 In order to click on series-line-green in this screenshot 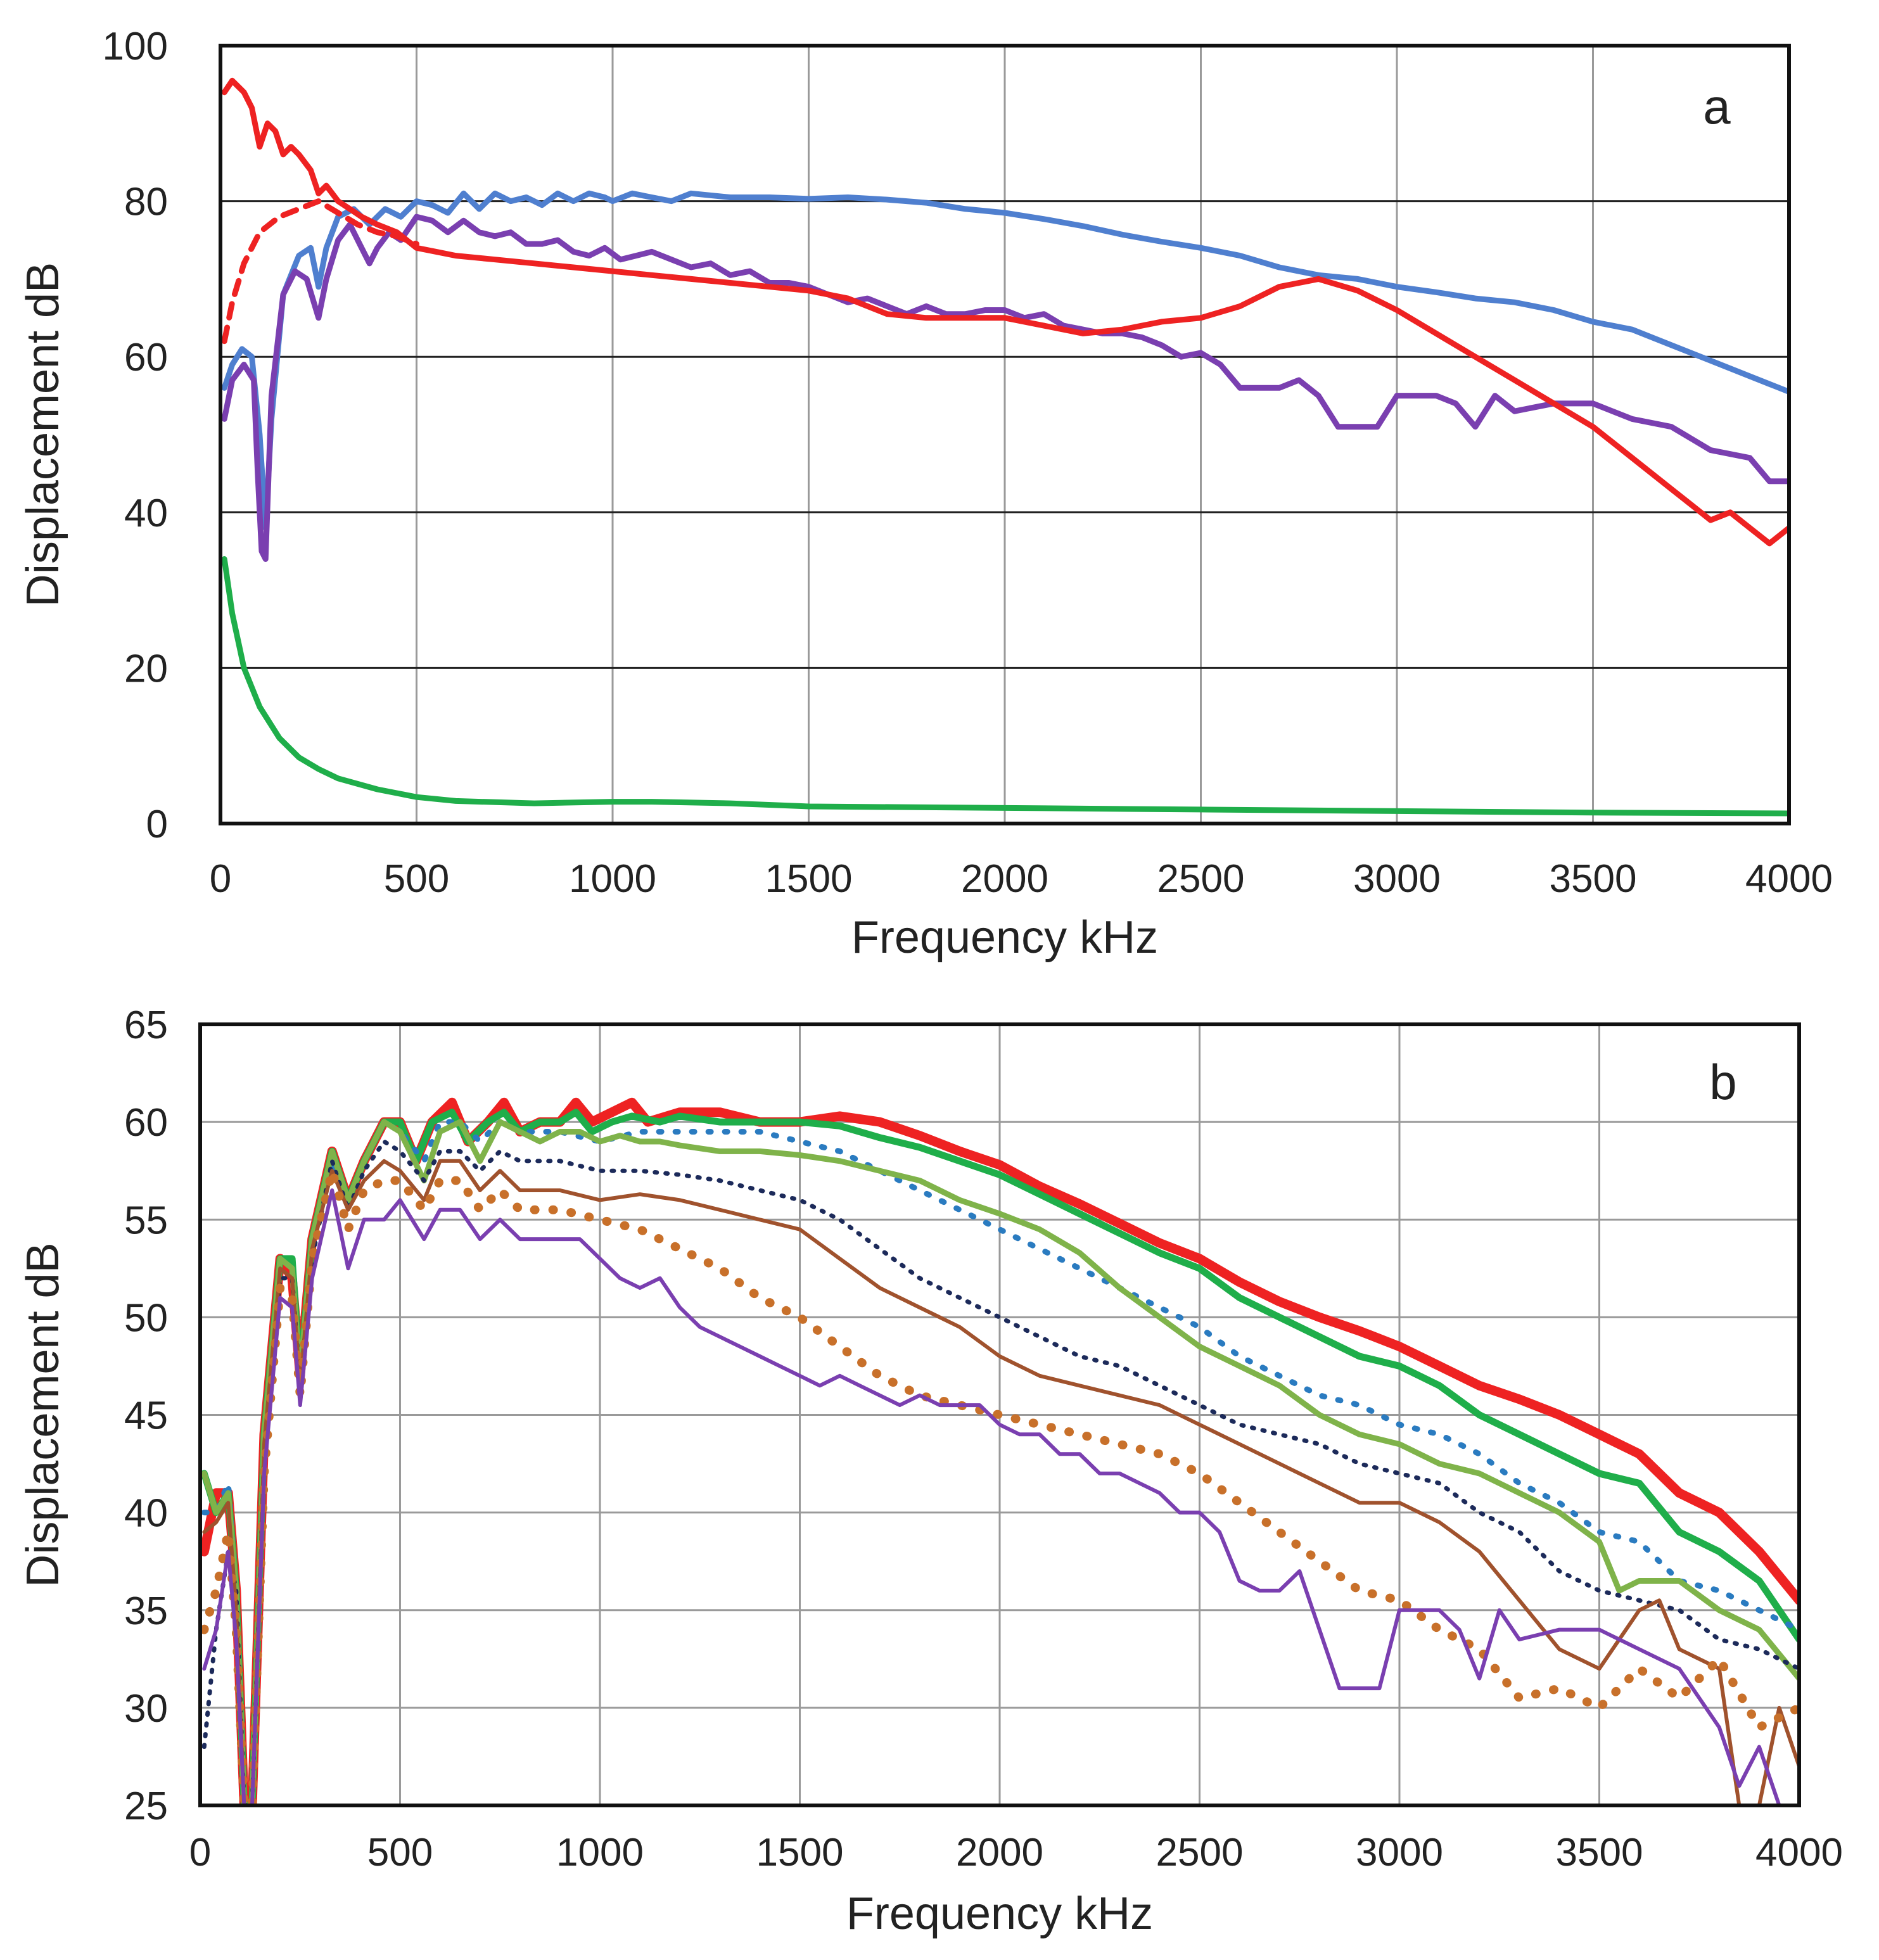, I will do `click(1005, 686)`.